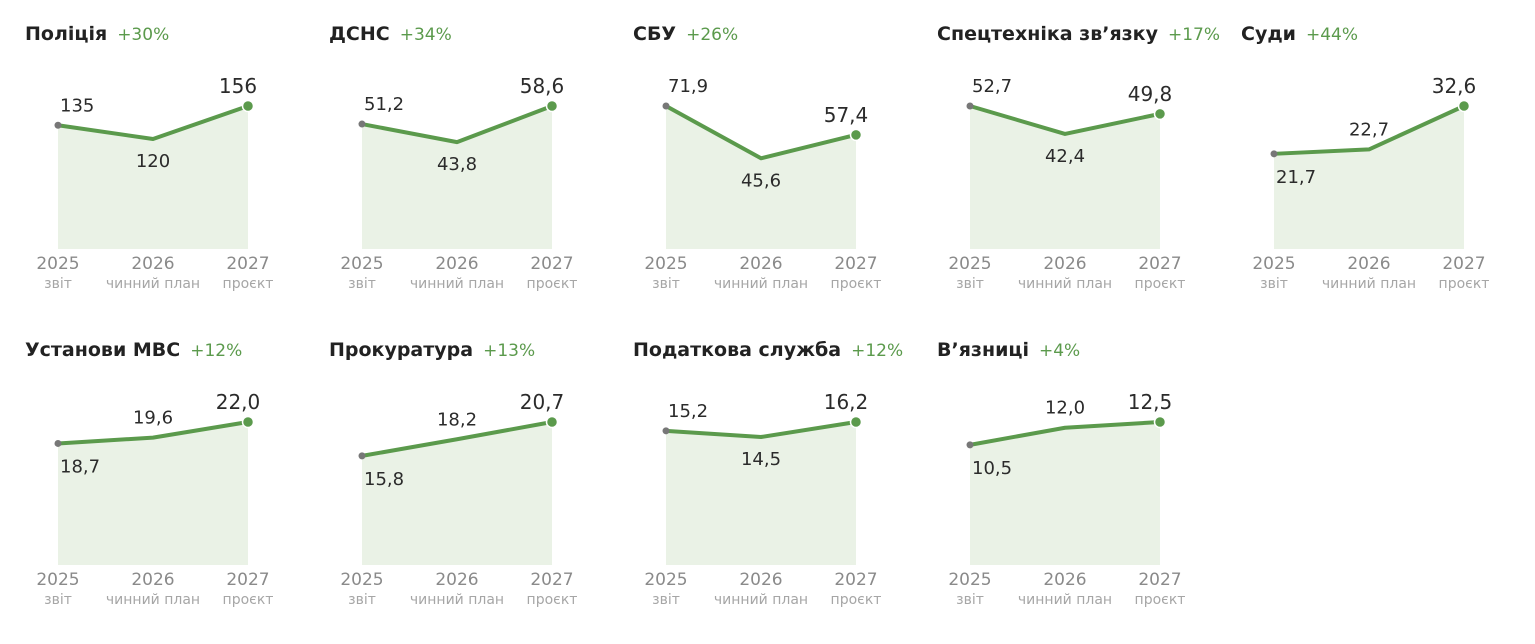 The height and width of the screenshot is (644, 1535). I want to click on panel-change: +12%, so click(877, 351).